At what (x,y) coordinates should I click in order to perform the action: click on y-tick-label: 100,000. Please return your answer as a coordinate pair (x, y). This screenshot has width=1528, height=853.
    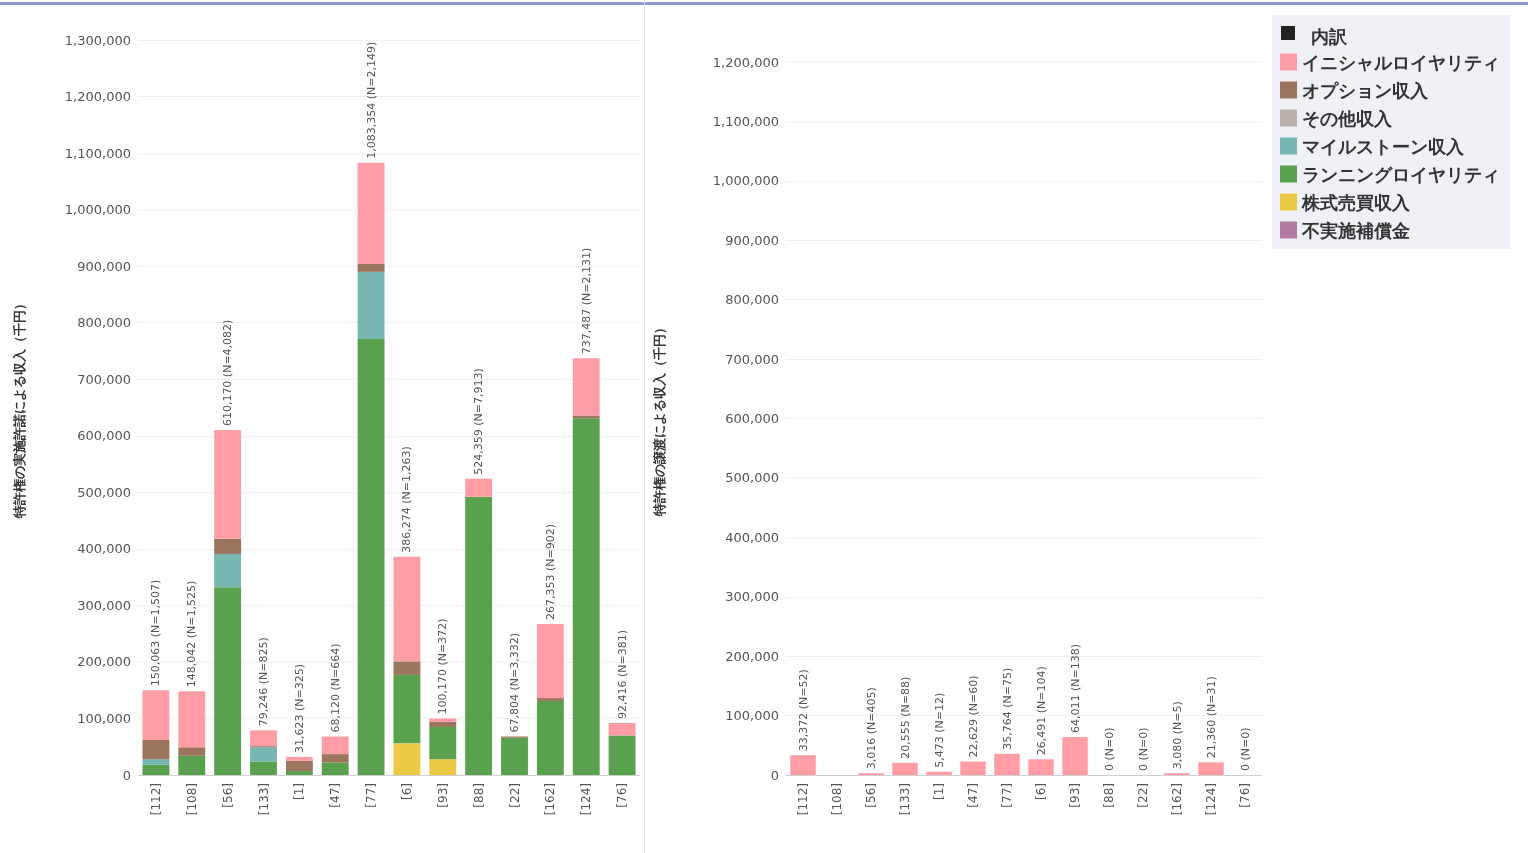
    Looking at the image, I should click on (752, 716).